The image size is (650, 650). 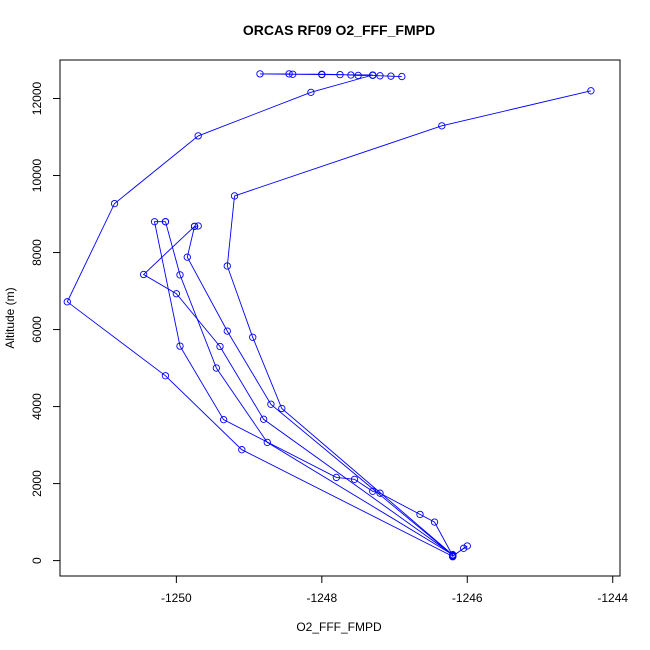 What do you see at coordinates (37, 329) in the screenshot?
I see `y-tick-label: 6000` at bounding box center [37, 329].